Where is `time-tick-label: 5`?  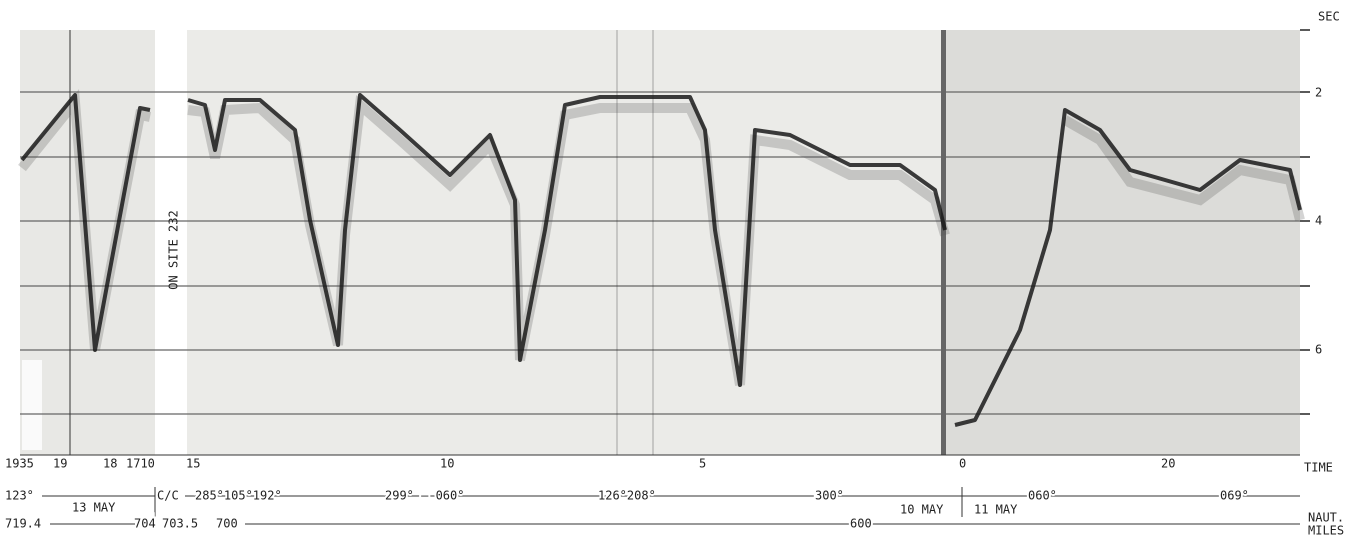
time-tick-label: 5 is located at coordinates (702, 464).